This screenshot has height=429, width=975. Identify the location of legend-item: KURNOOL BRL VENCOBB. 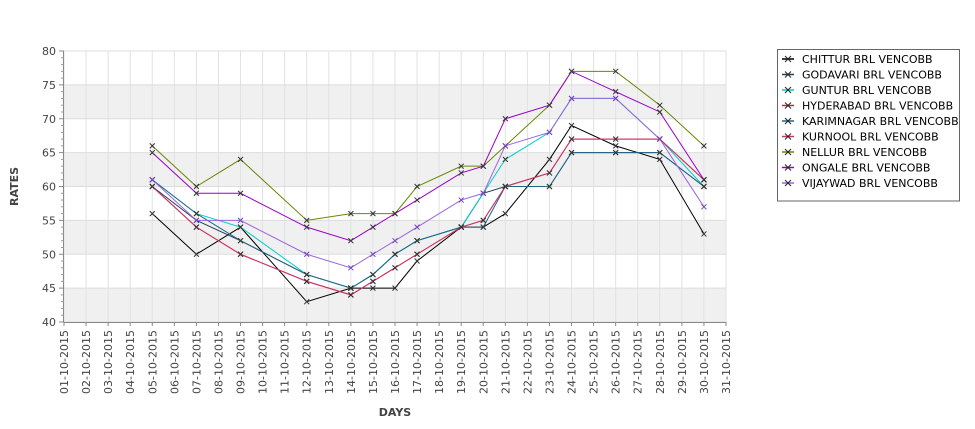
(860, 137).